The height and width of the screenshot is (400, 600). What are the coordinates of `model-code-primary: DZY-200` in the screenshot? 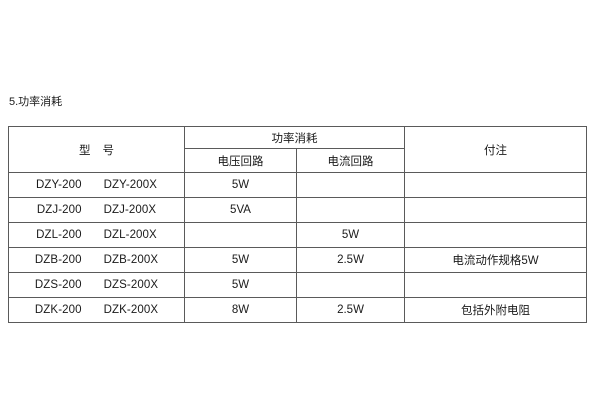 It's located at (58, 185).